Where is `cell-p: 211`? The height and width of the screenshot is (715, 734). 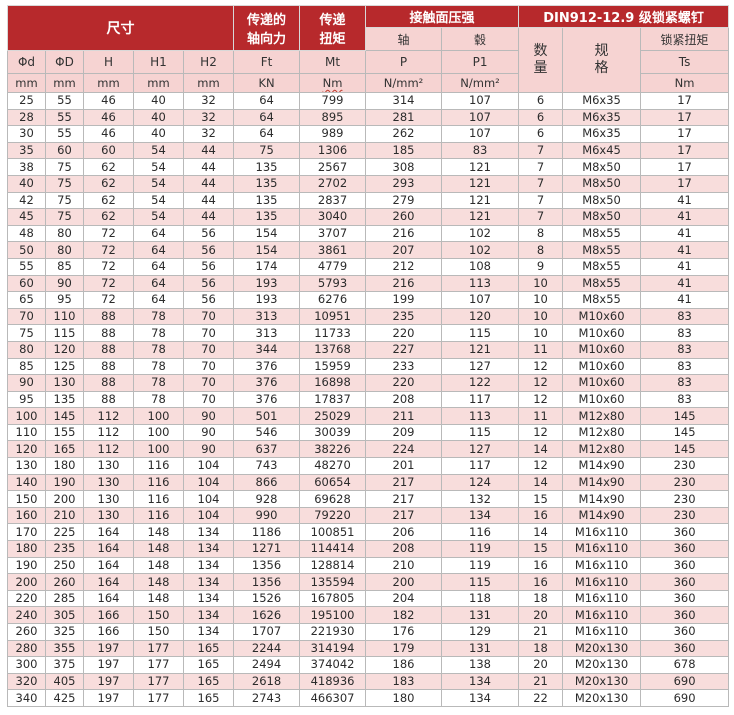
cell-p: 211 is located at coordinates (404, 416).